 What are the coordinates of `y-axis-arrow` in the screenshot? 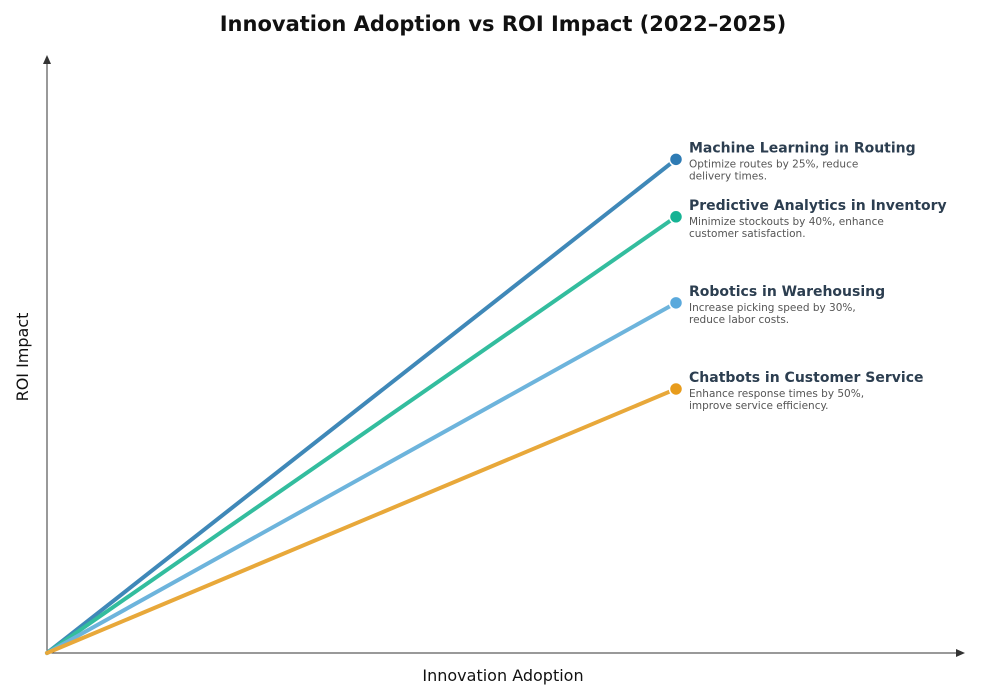 It's located at (47, 59).